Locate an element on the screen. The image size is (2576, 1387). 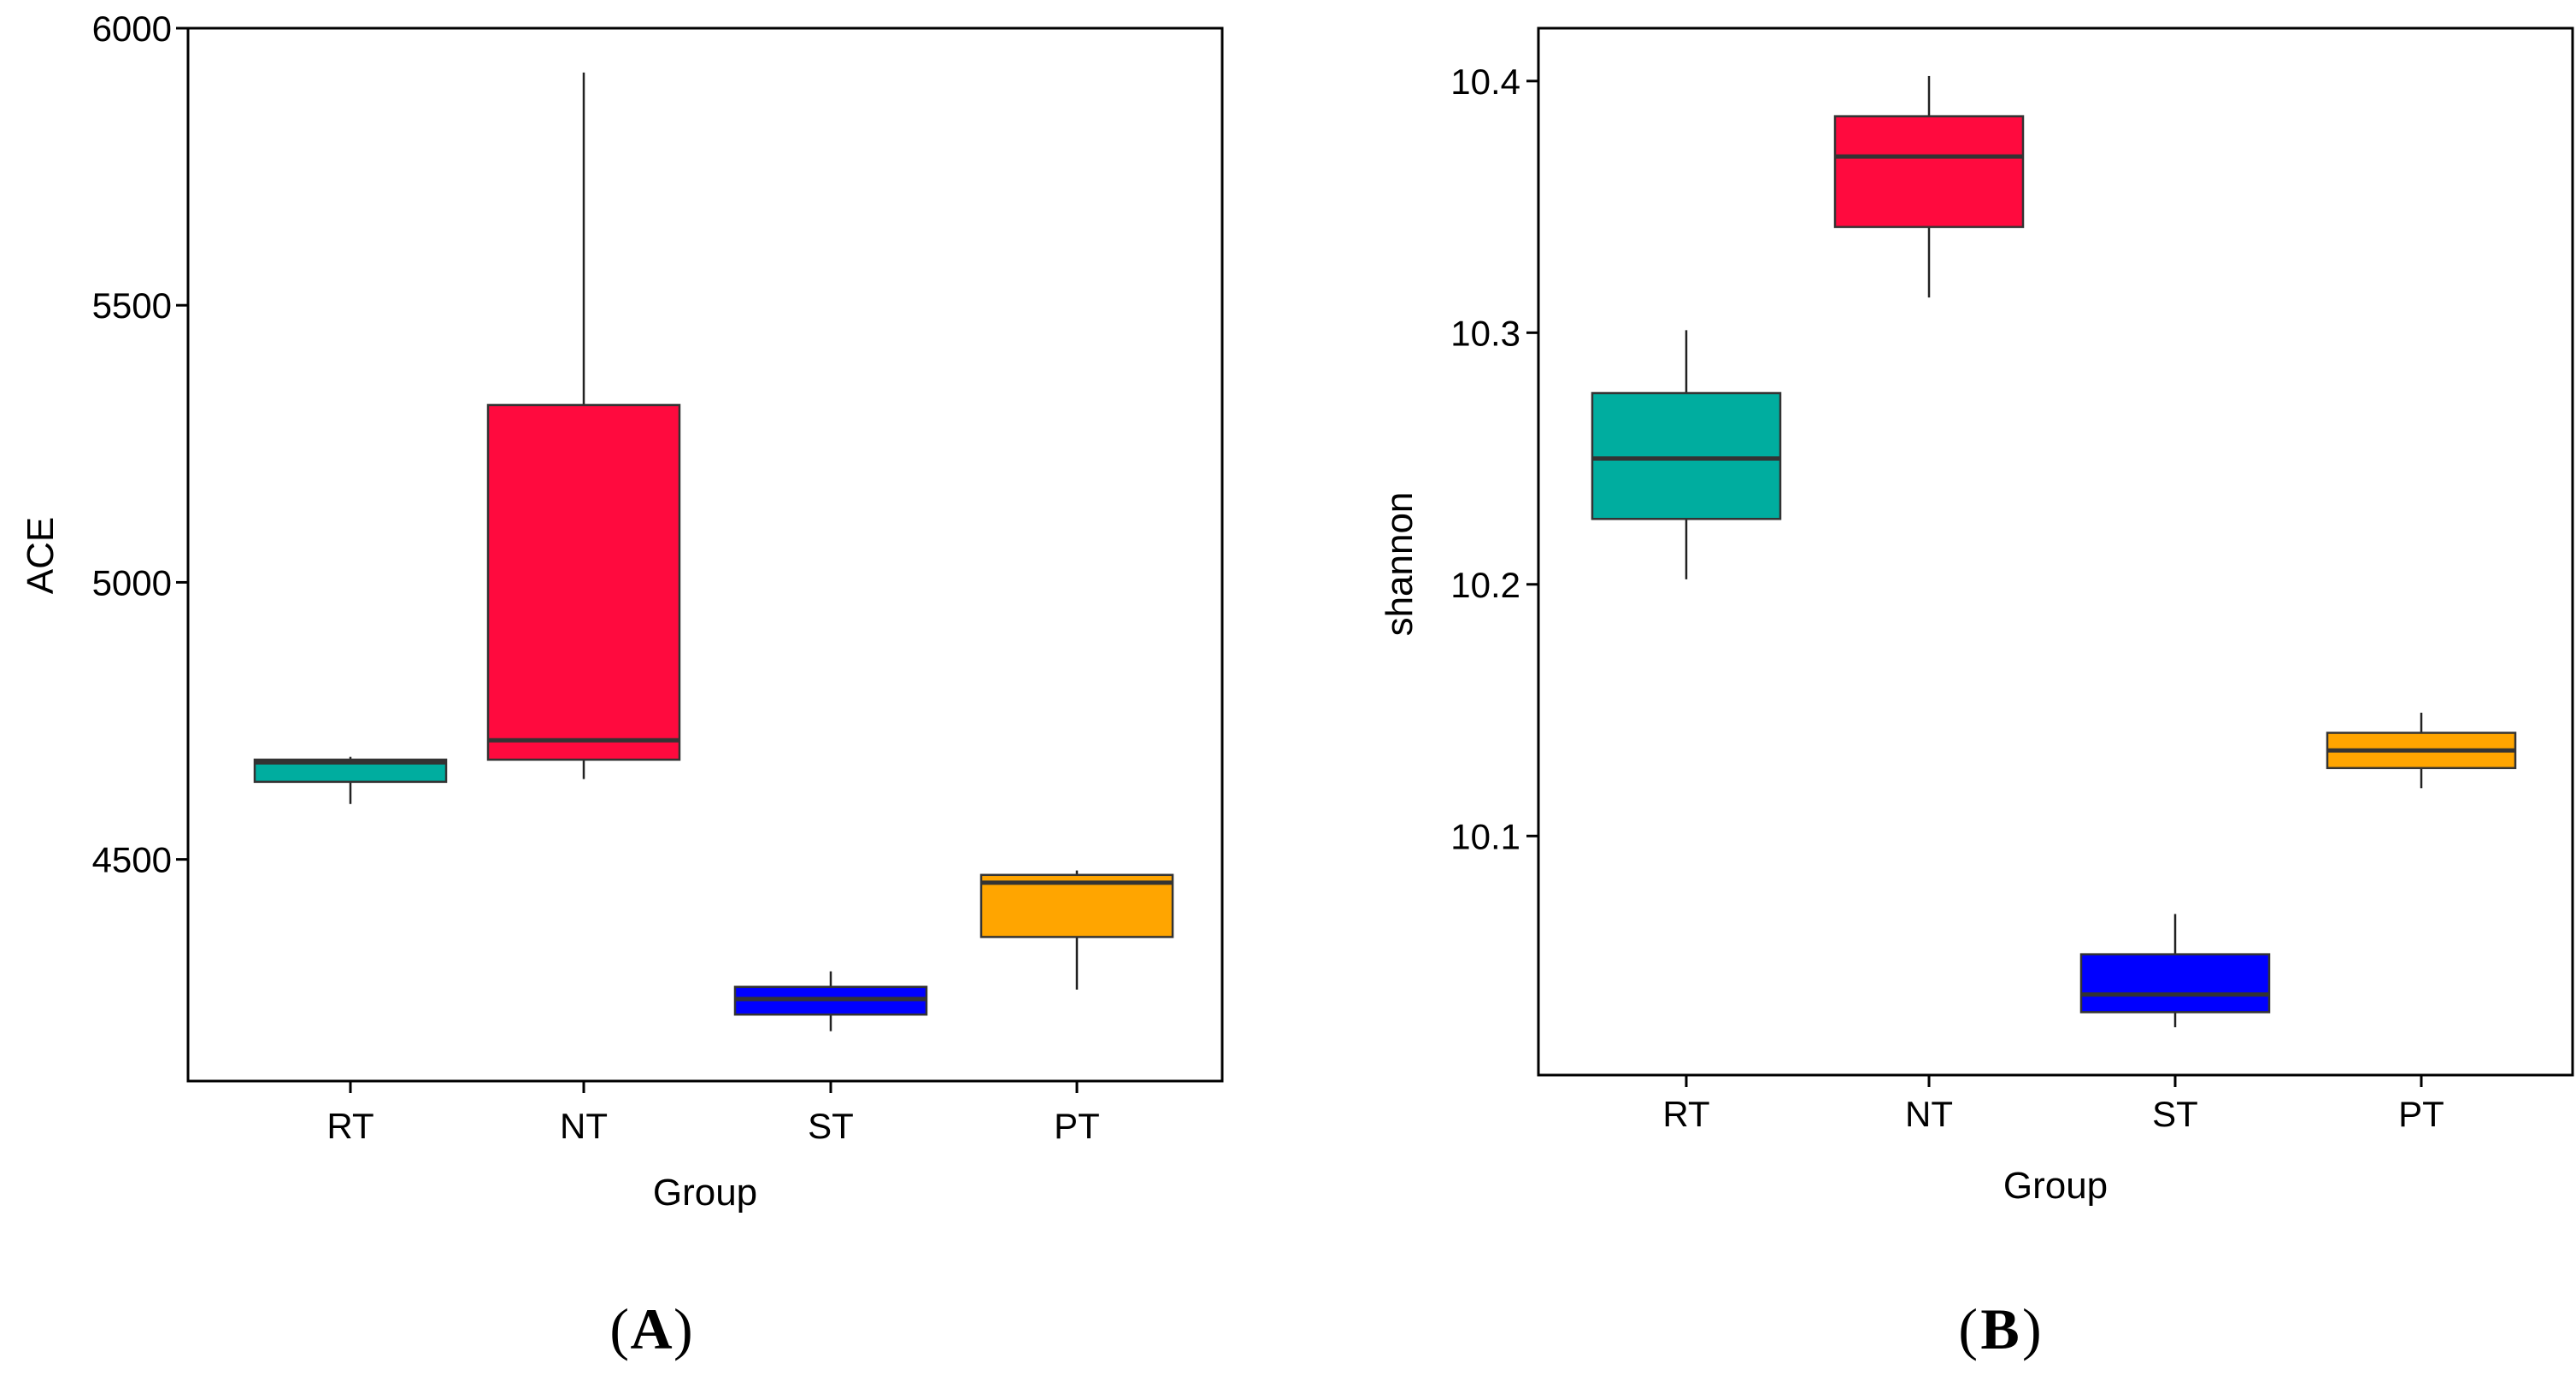
x-tick-label-b-pt: PT is located at coordinates (2421, 1114).